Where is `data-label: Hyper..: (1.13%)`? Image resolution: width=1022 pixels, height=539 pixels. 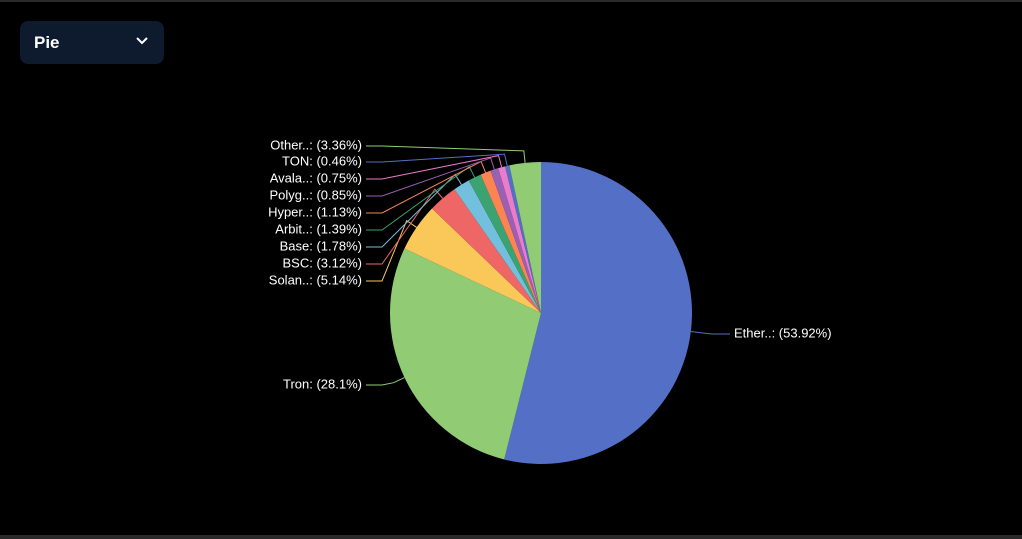 data-label: Hyper..: (1.13%) is located at coordinates (315, 211).